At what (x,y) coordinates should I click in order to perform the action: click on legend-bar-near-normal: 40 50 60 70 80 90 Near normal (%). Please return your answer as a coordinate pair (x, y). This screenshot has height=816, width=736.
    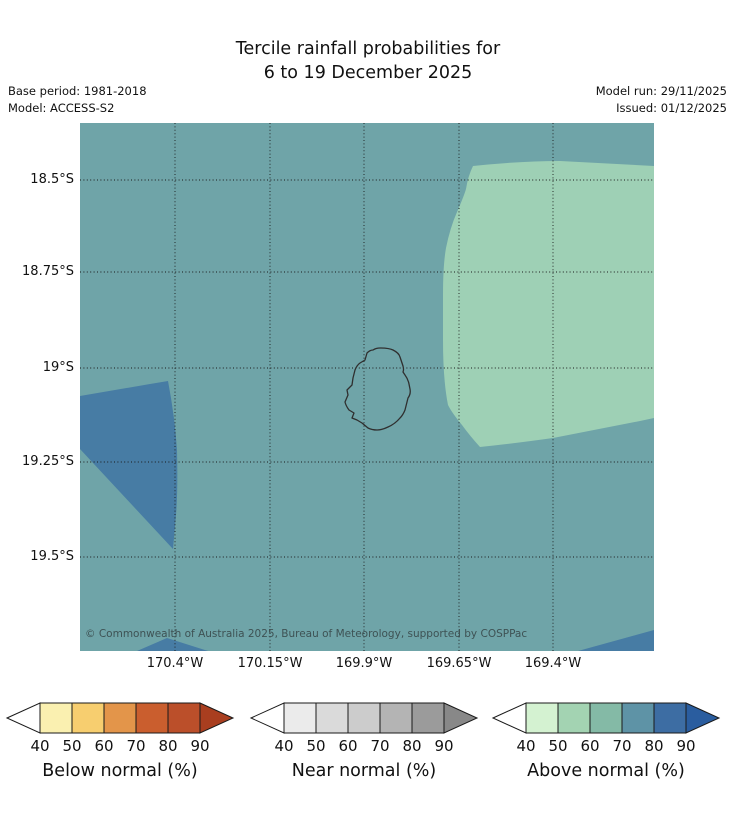
    Looking at the image, I should click on (364, 743).